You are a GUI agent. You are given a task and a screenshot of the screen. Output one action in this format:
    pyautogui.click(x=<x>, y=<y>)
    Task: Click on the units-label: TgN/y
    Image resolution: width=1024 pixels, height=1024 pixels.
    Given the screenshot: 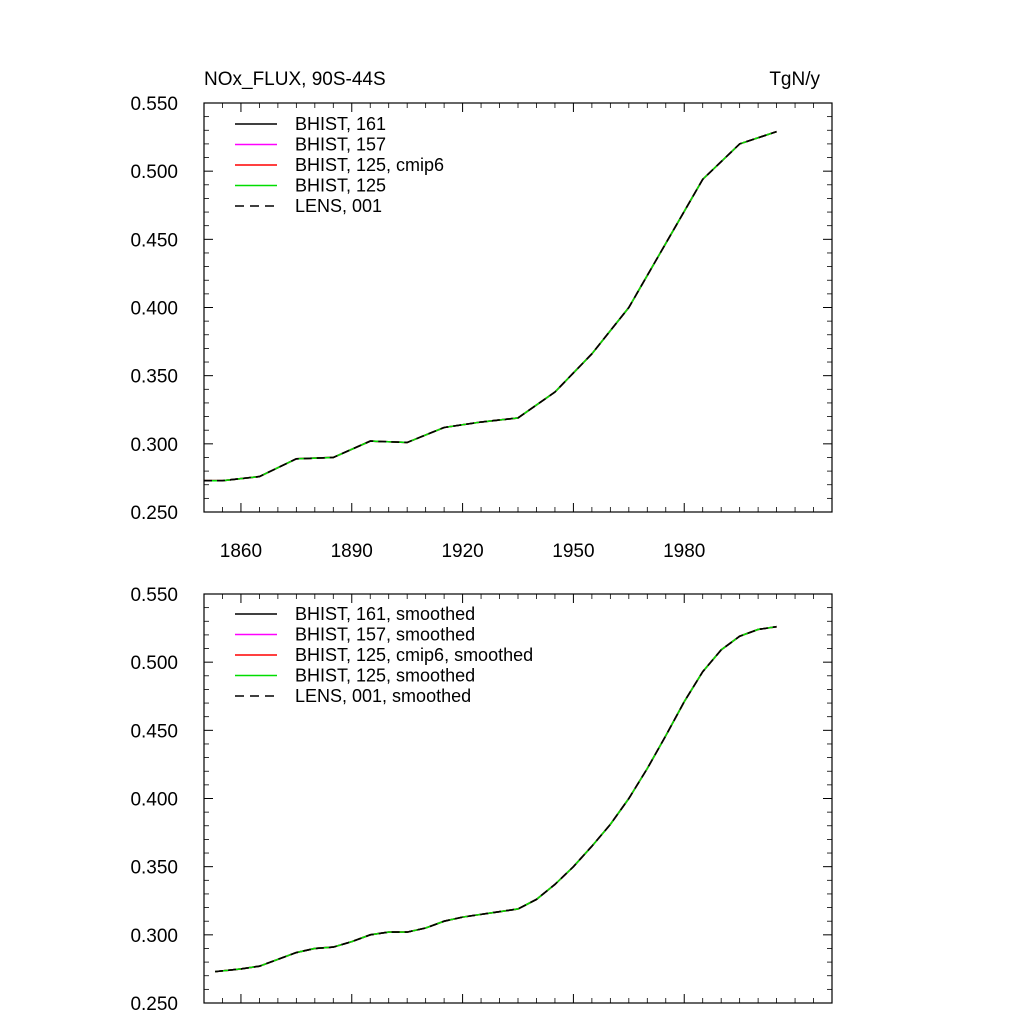 What is the action you would take?
    pyautogui.click(x=794, y=79)
    